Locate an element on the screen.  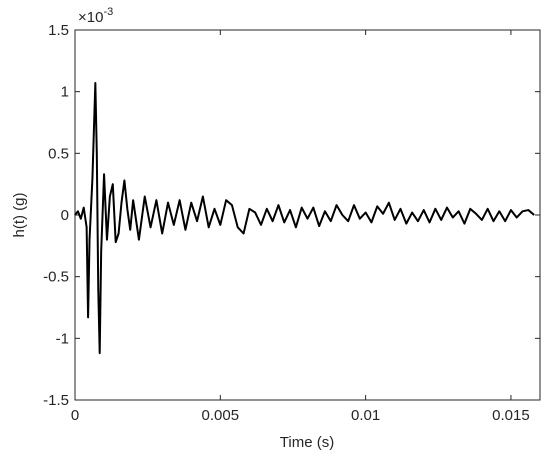
y-tick-label: 0 is located at coordinates (65, 215).